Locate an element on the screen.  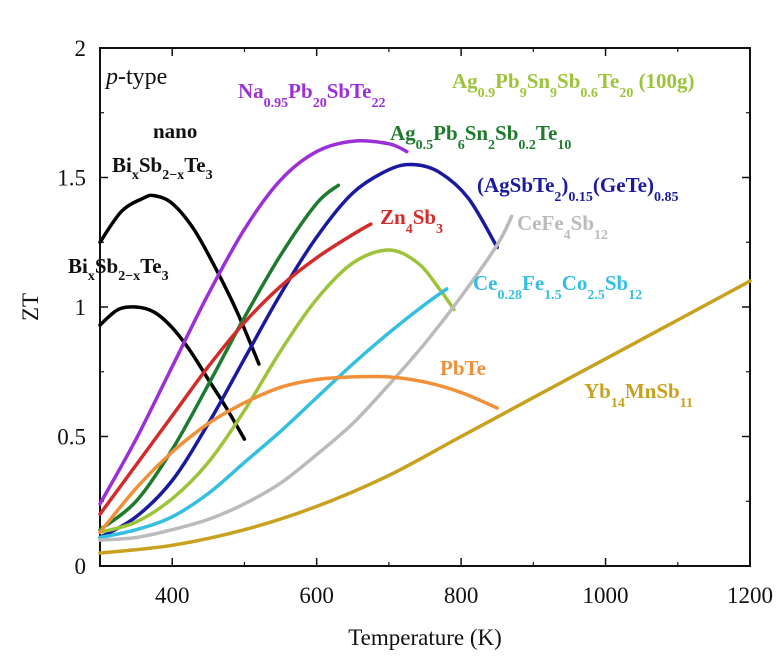
x-tick-label: 800 is located at coordinates (461, 595).